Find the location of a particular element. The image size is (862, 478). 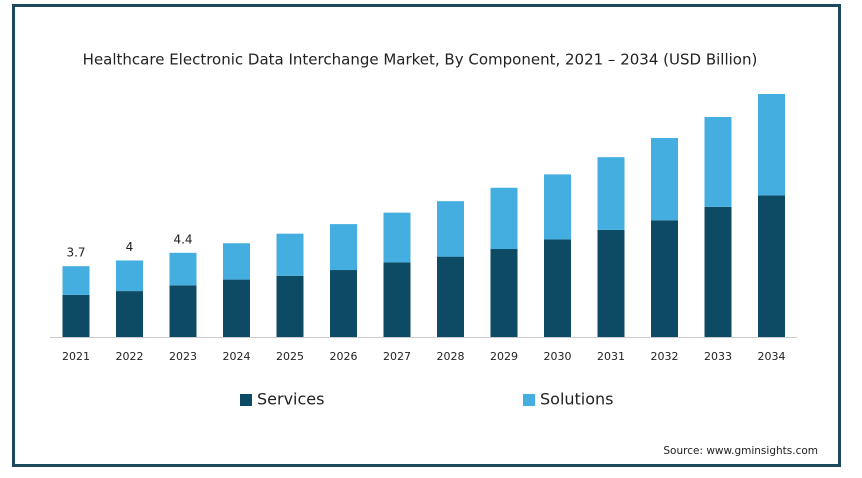

total-label: 4.4 is located at coordinates (182, 239).